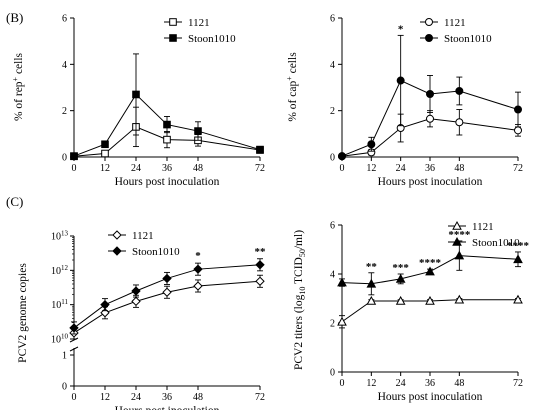 The width and height of the screenshot is (550, 410). Describe the element at coordinates (292, 87) in the screenshot. I see `y-axis-label: % of cap+ cells` at that location.